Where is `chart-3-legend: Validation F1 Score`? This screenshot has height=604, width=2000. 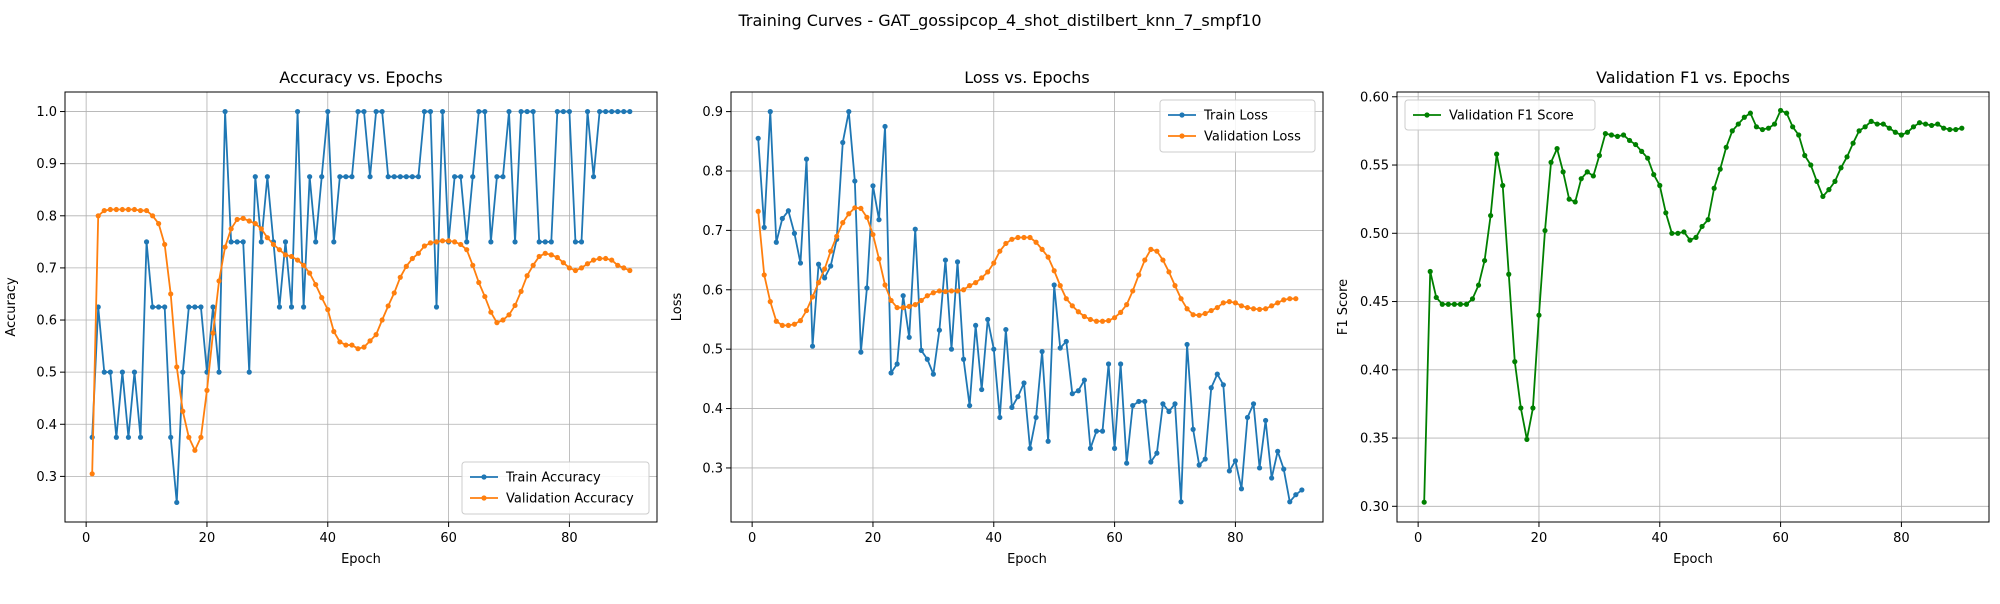
chart-3-legend: Validation F1 Score is located at coordinates (1500, 115).